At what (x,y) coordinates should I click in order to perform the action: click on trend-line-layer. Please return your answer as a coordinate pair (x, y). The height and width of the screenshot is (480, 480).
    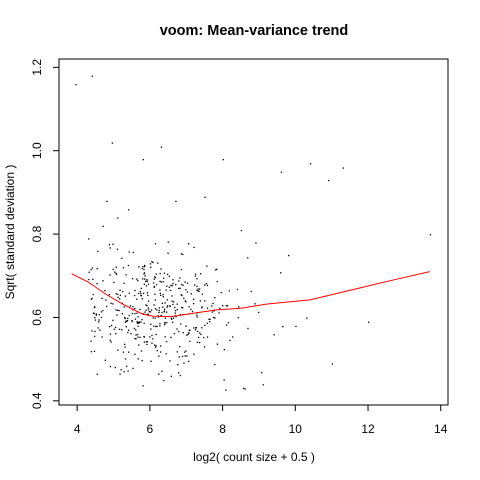
    Looking at the image, I should click on (250, 294).